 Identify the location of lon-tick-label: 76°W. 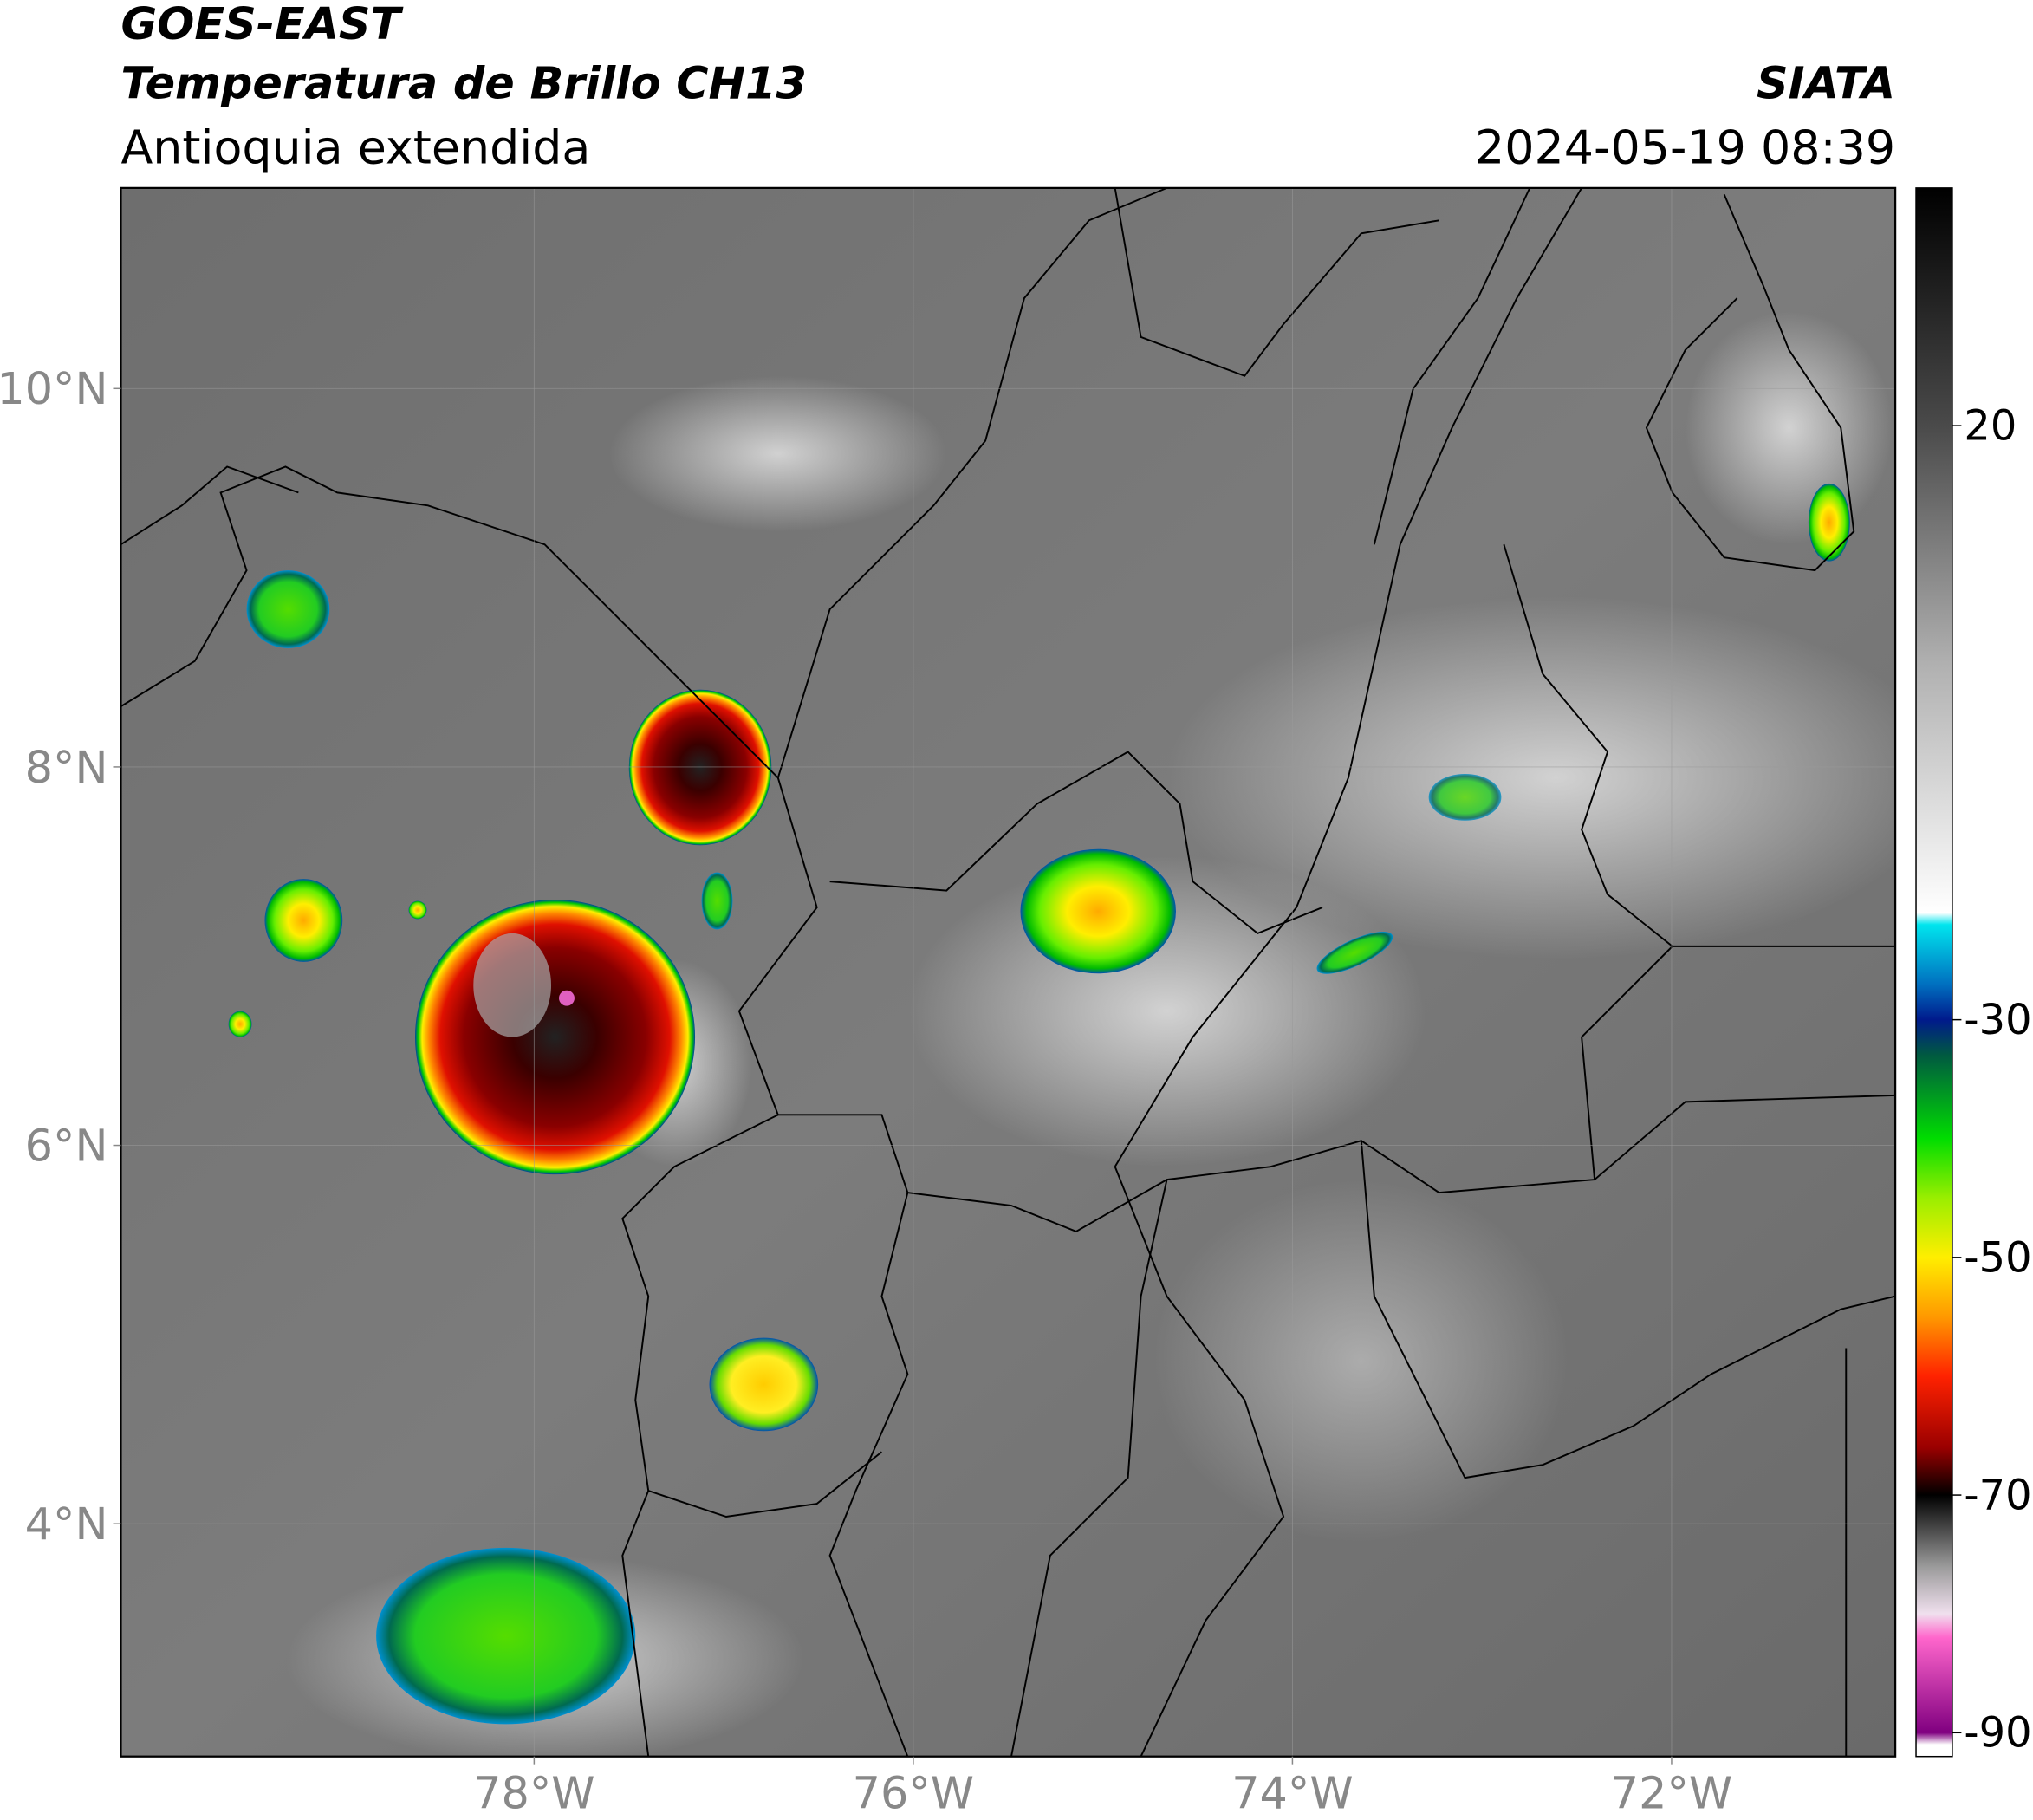
(914, 1793).